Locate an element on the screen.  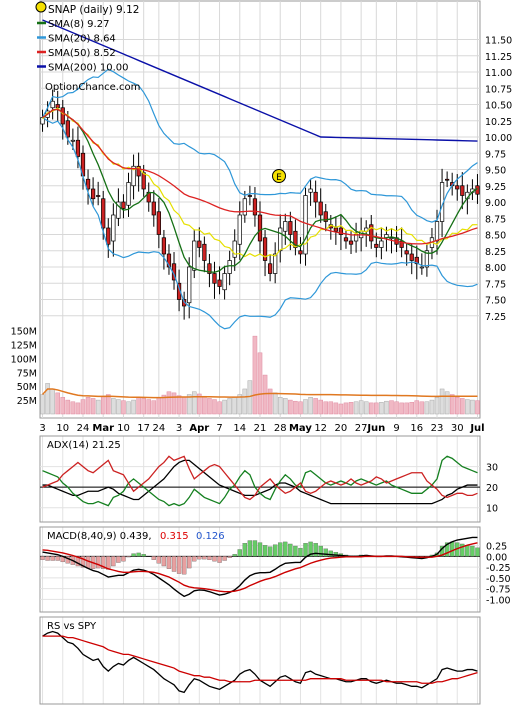
panel-tick-label: 0.00 is located at coordinates (496, 557).